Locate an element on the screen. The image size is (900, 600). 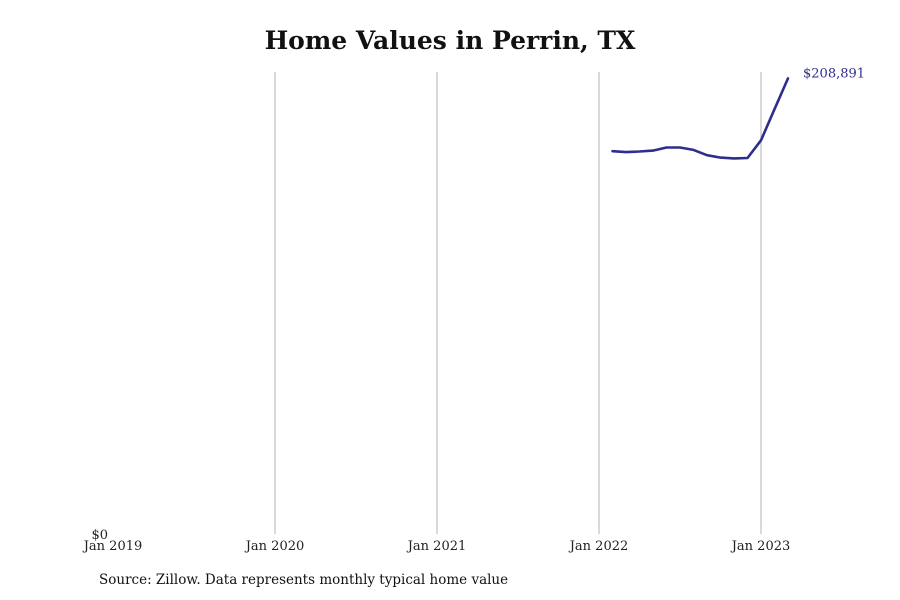
x-axis-ticks: Jan 2019 Jan 2020 Jan 2021 Jan 2022 Jan 2023 is located at coordinates (436, 546).